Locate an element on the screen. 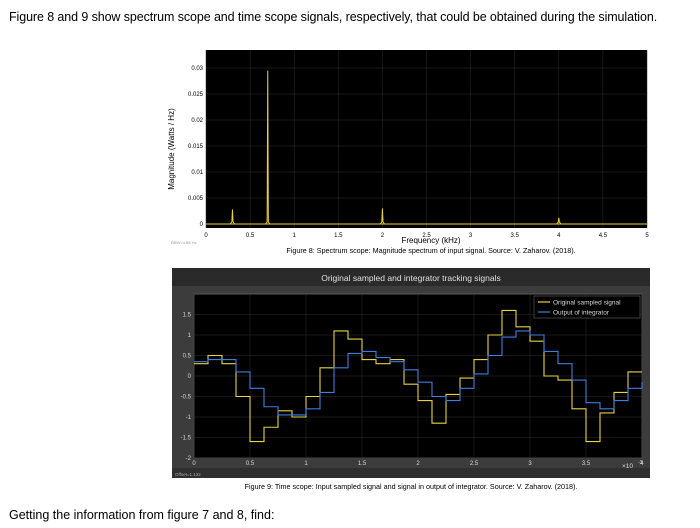 The width and height of the screenshot is (700, 528). figure9-y-tick-2: -1 is located at coordinates (189, 418).